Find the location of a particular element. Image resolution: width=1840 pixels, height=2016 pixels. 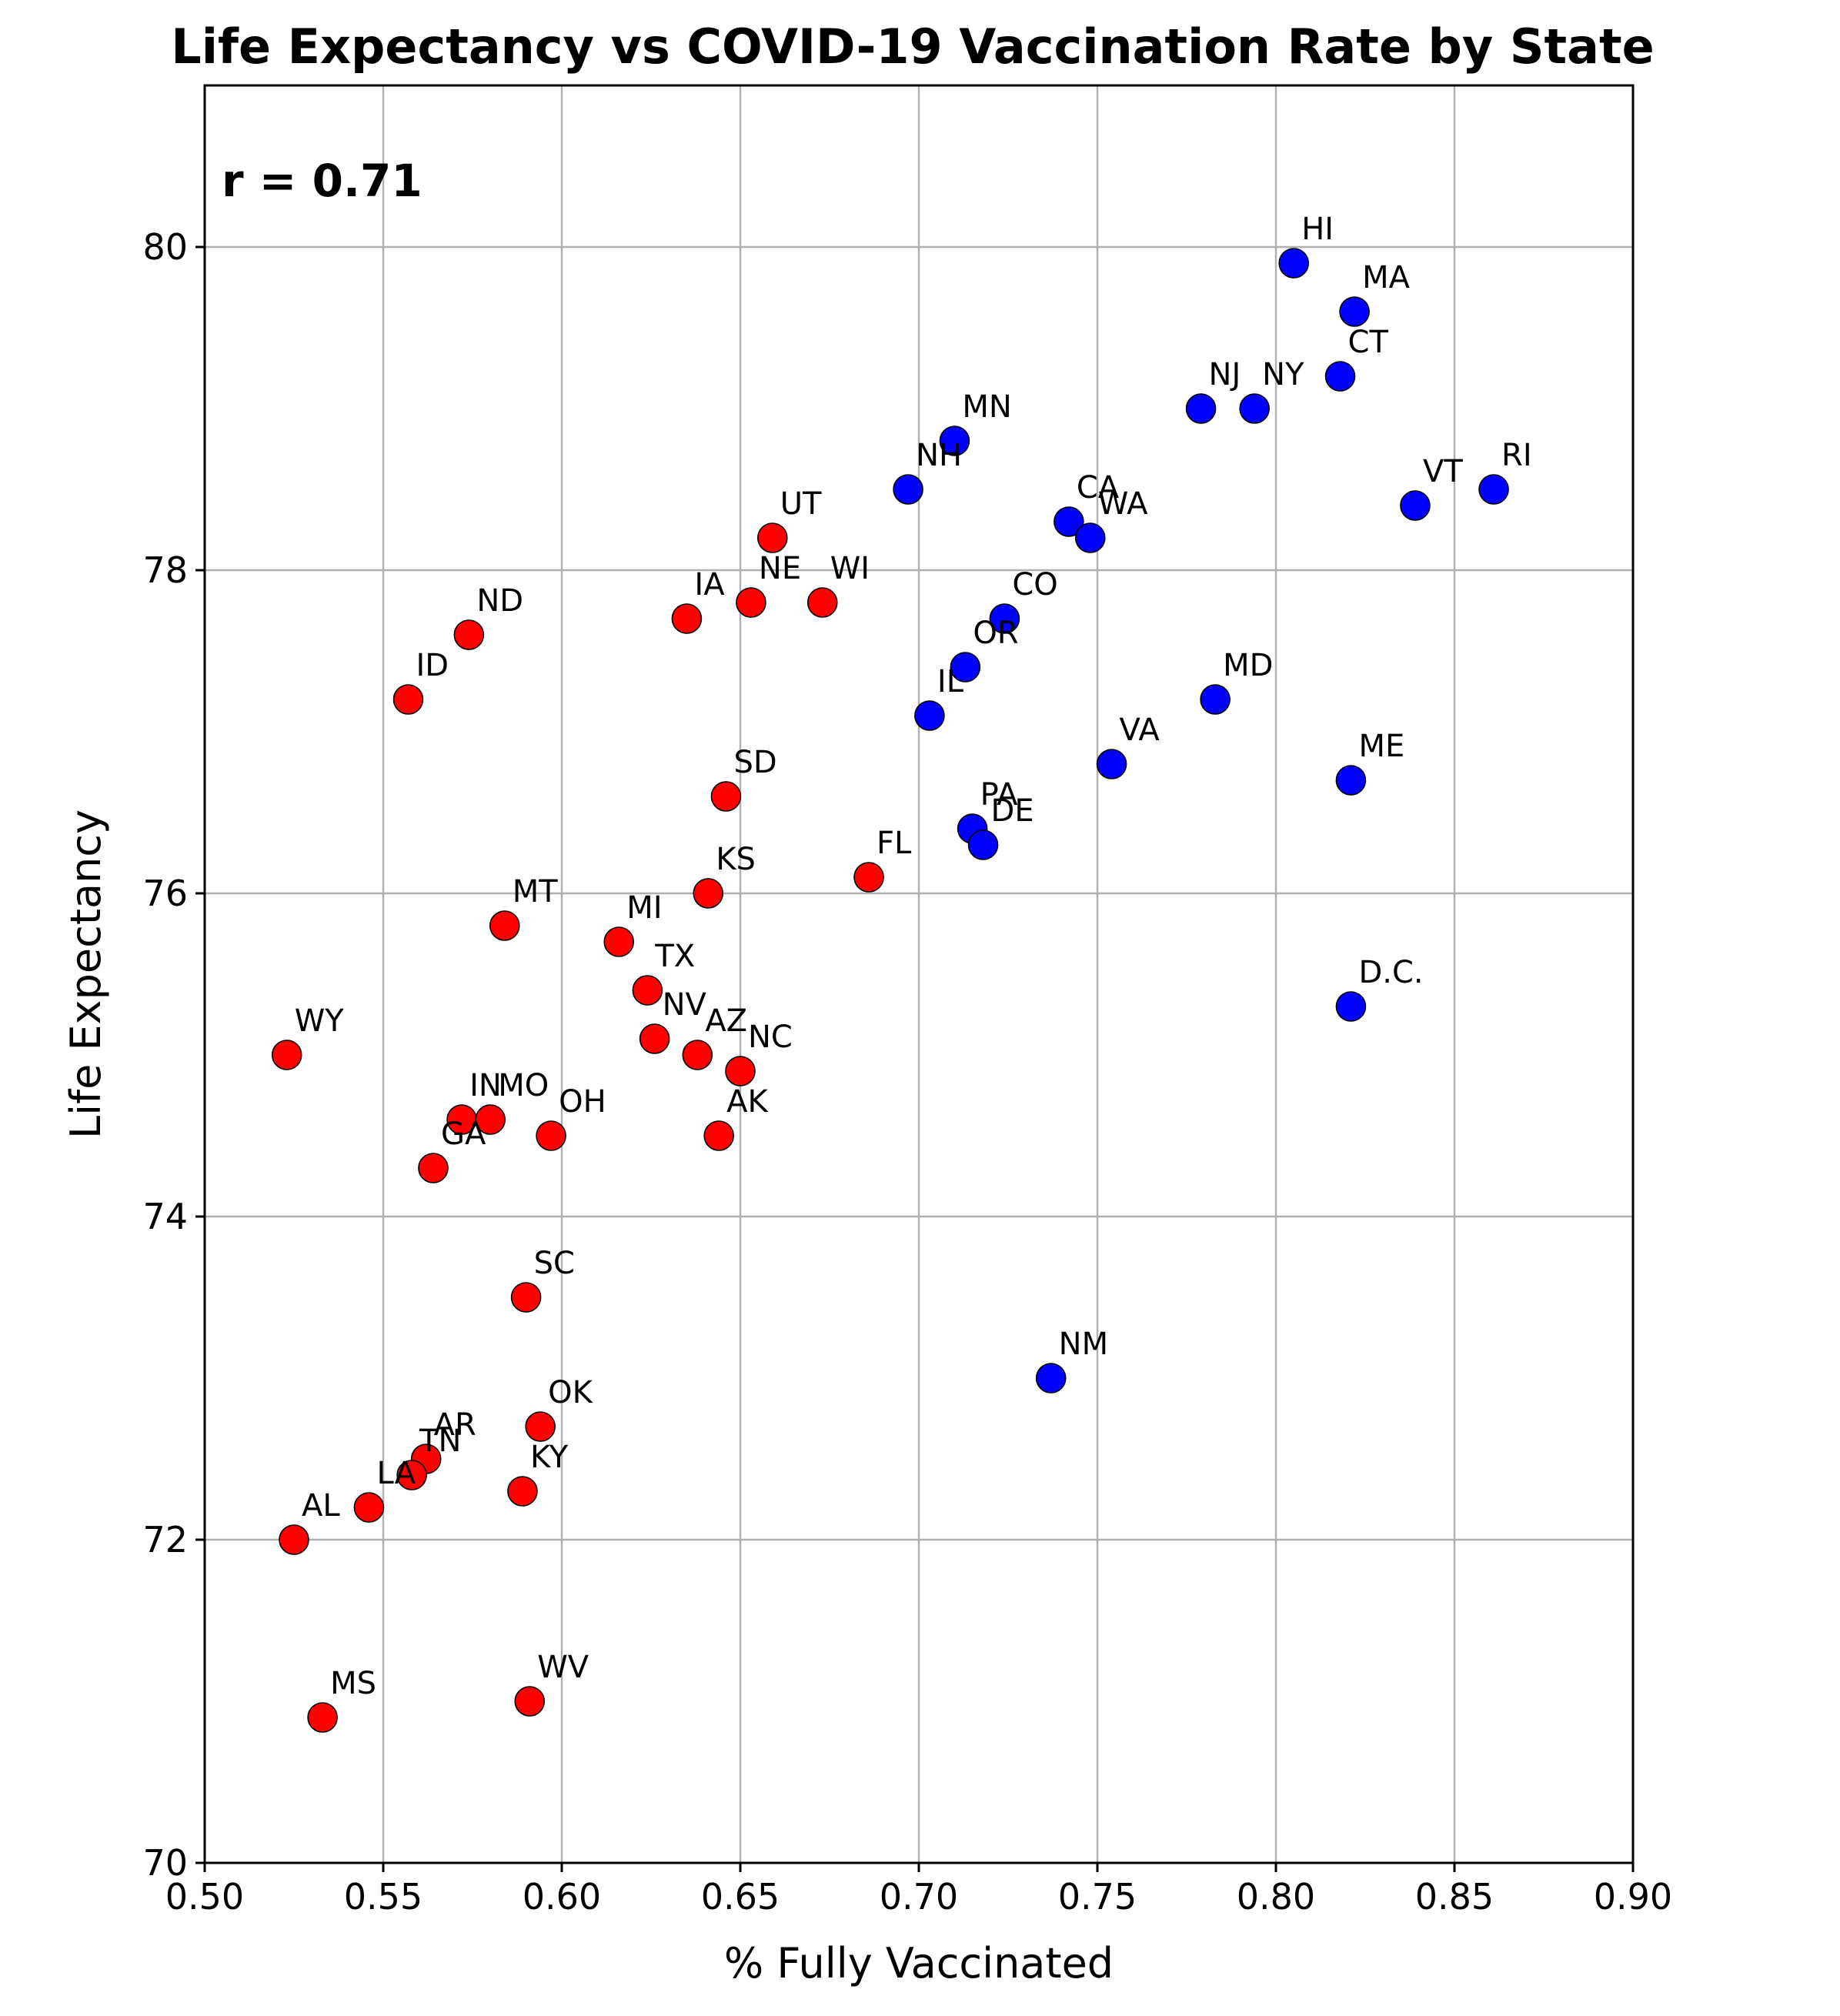

point-label: WY is located at coordinates (320, 1021).